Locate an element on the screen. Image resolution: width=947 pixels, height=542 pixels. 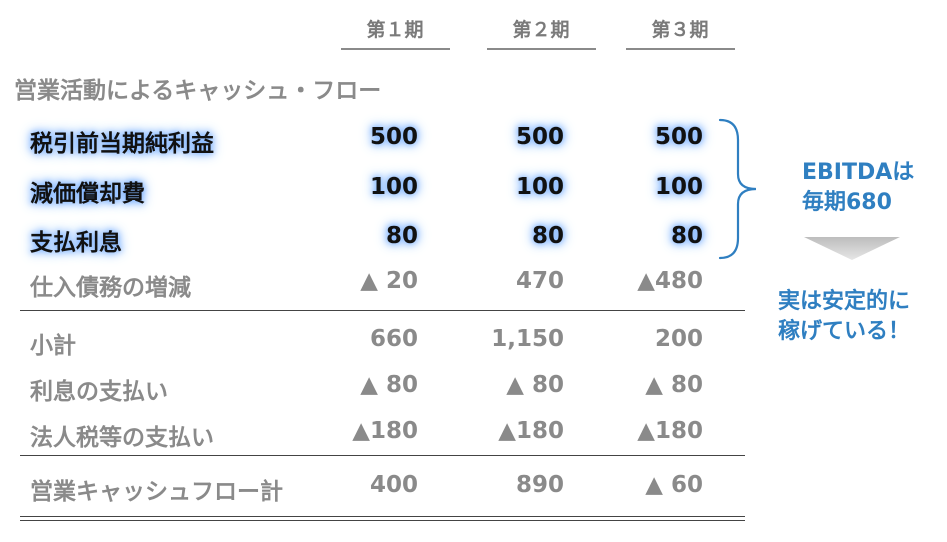
bottom-double-rule-top is located at coordinates (382, 516).